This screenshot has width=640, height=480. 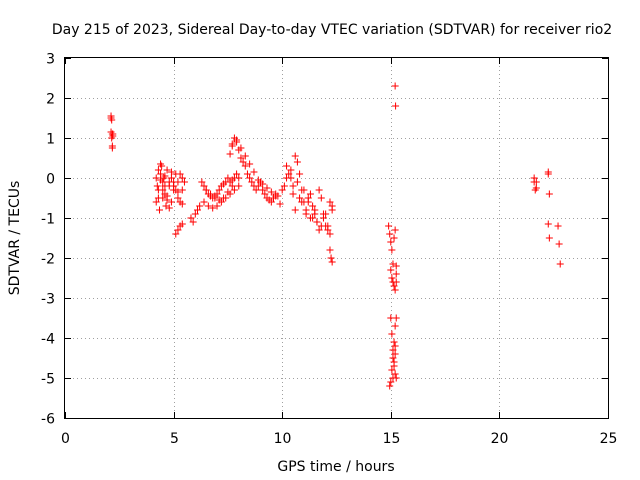 What do you see at coordinates (500, 439) in the screenshot?
I see `x-tick-label: 20` at bounding box center [500, 439].